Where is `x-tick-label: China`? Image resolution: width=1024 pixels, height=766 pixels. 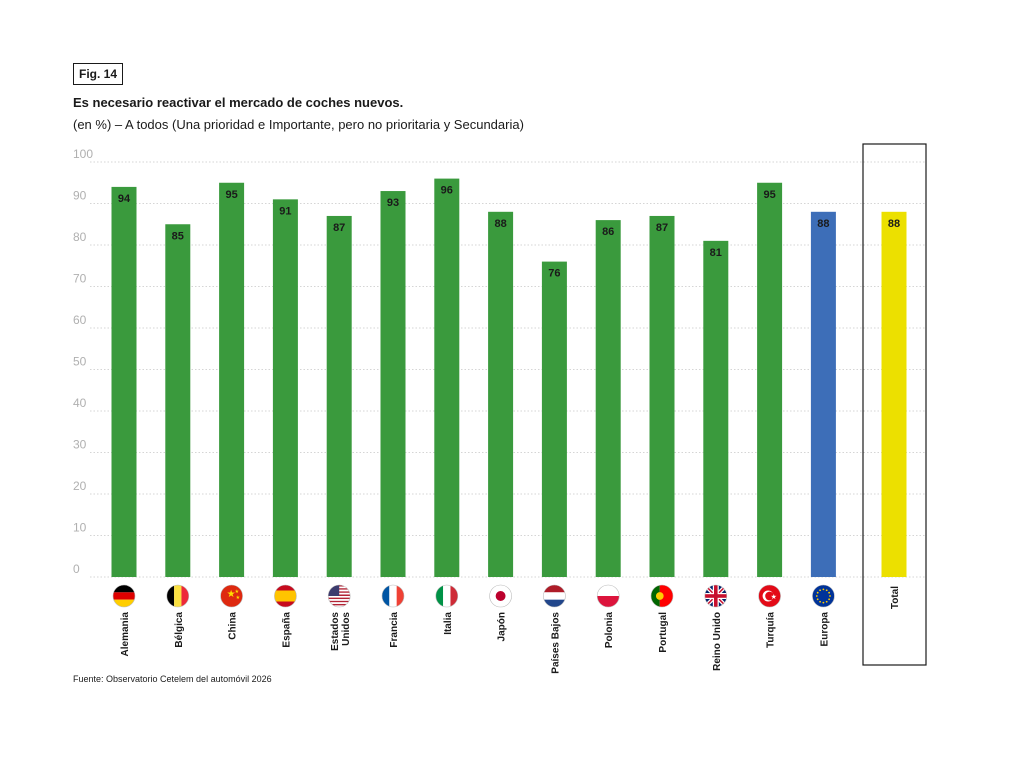 x-tick-label: China is located at coordinates (233, 626).